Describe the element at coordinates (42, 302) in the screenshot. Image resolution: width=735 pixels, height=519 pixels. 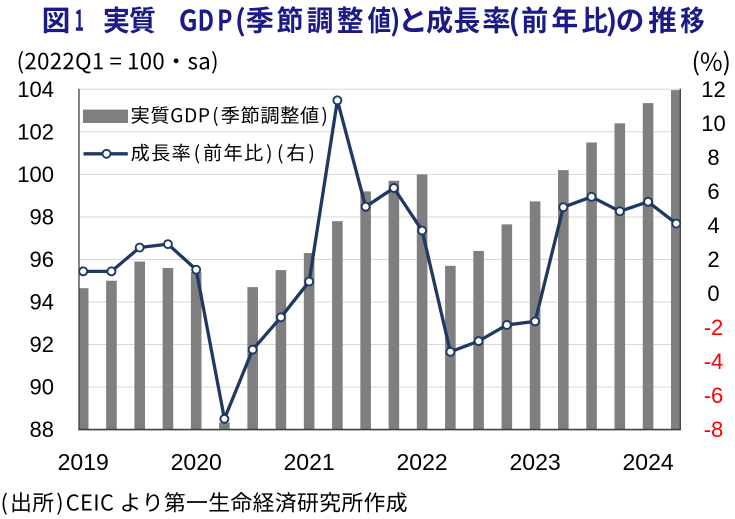
I see `svg-text: 94` at that location.